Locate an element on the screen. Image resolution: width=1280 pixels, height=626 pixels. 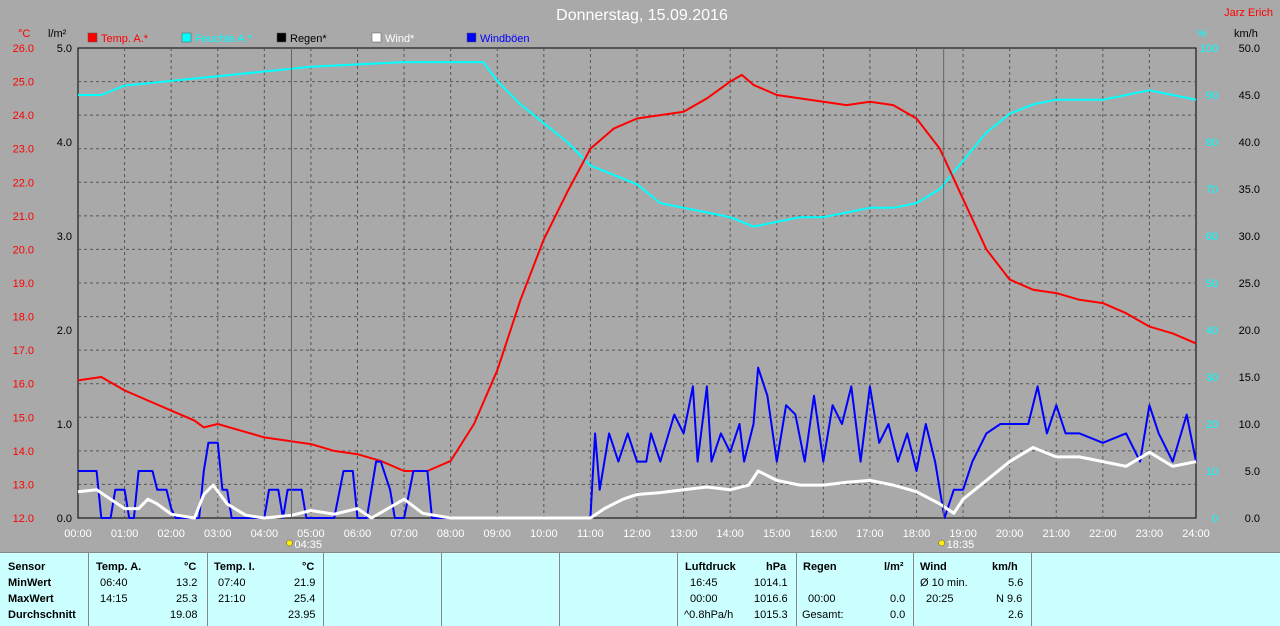
humidity-tick-label: 20 is located at coordinates (1212, 425).